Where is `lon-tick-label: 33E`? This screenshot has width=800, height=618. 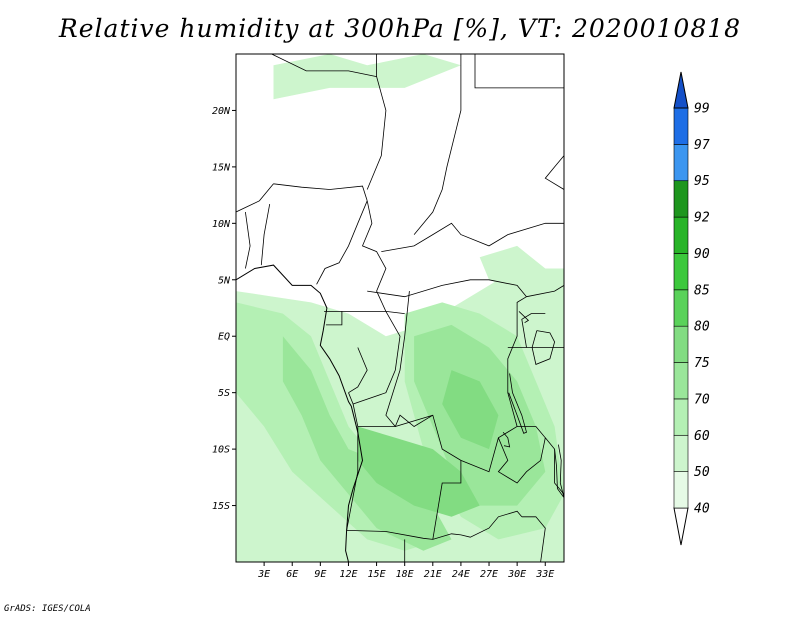
lon-tick-label: 33E is located at coordinates (544, 574).